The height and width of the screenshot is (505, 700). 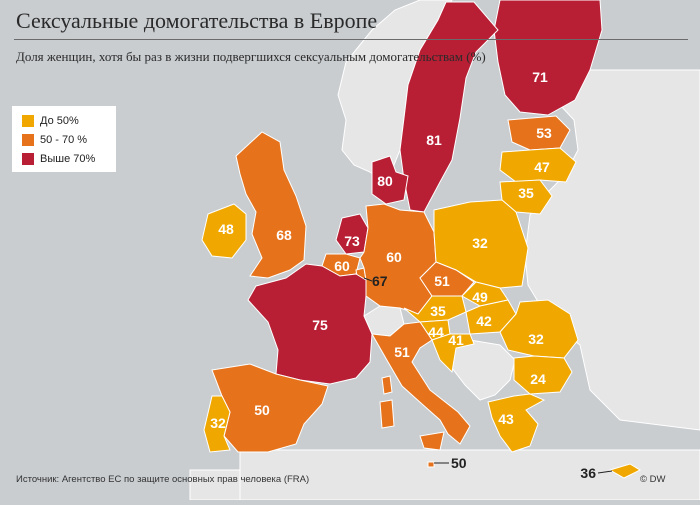 What do you see at coordinates (394, 257) in the screenshot?
I see `label-germany: 60` at bounding box center [394, 257].